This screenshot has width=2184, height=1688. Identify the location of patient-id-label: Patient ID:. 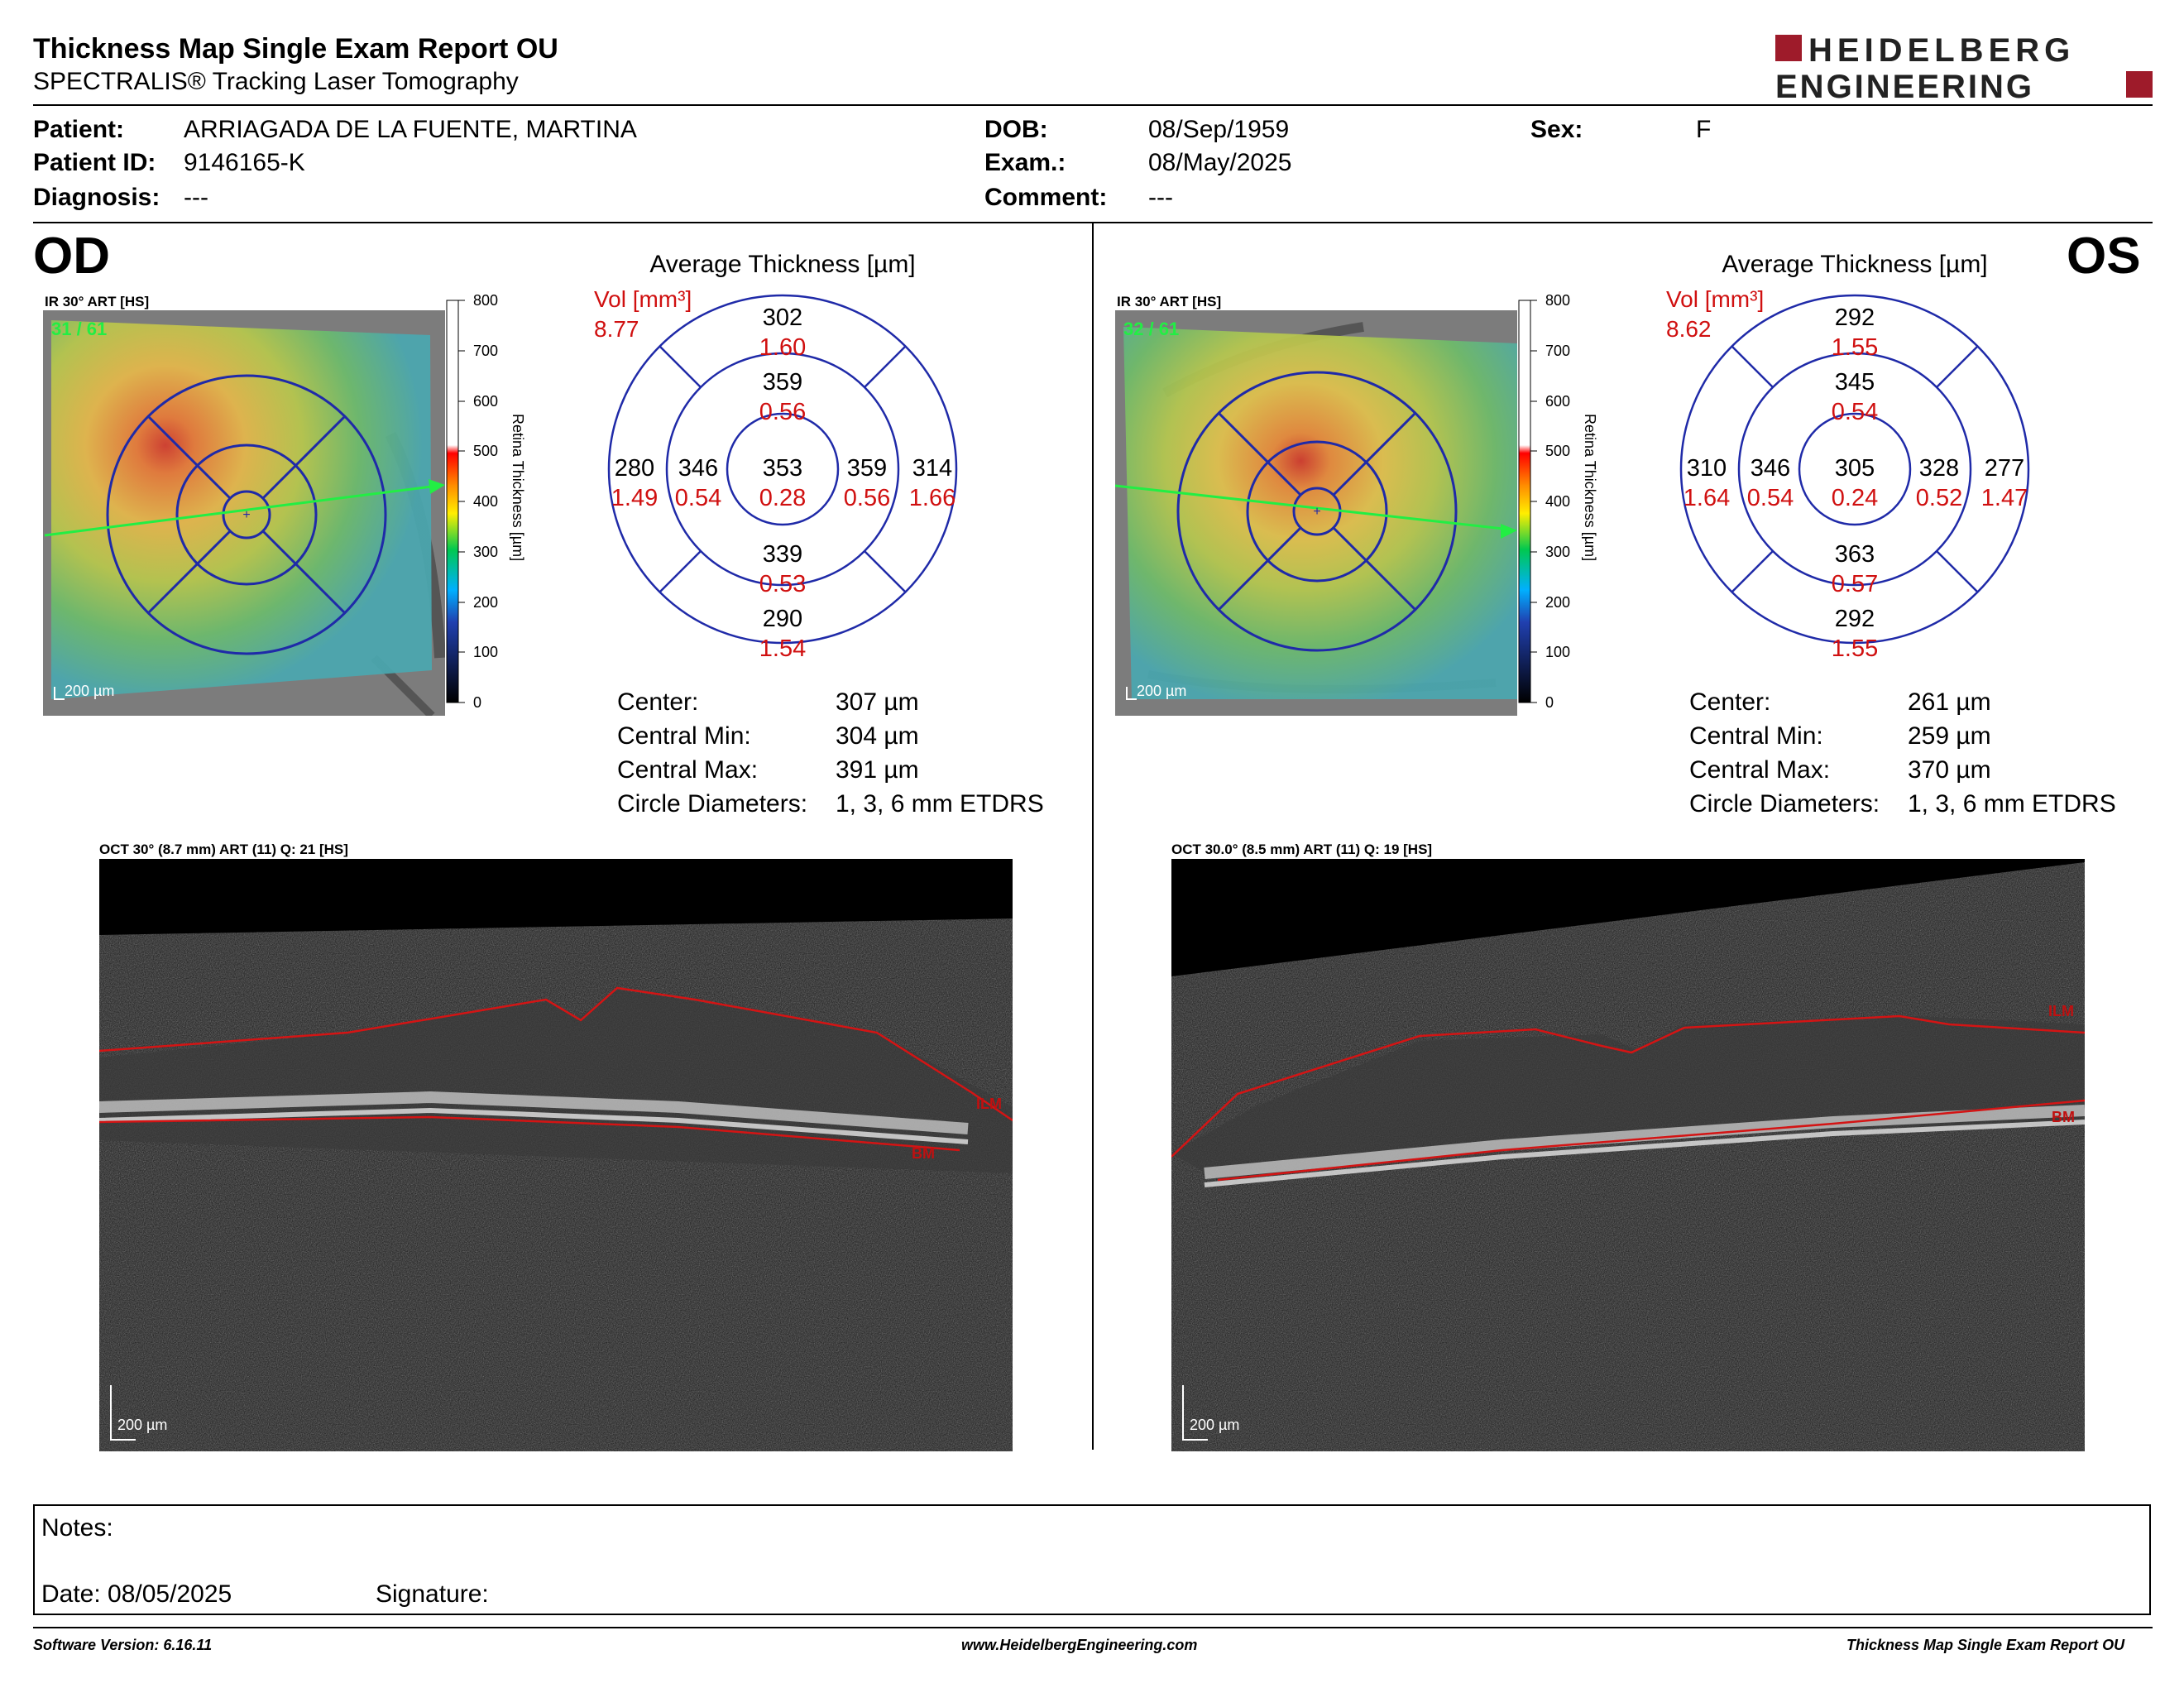
(94, 162).